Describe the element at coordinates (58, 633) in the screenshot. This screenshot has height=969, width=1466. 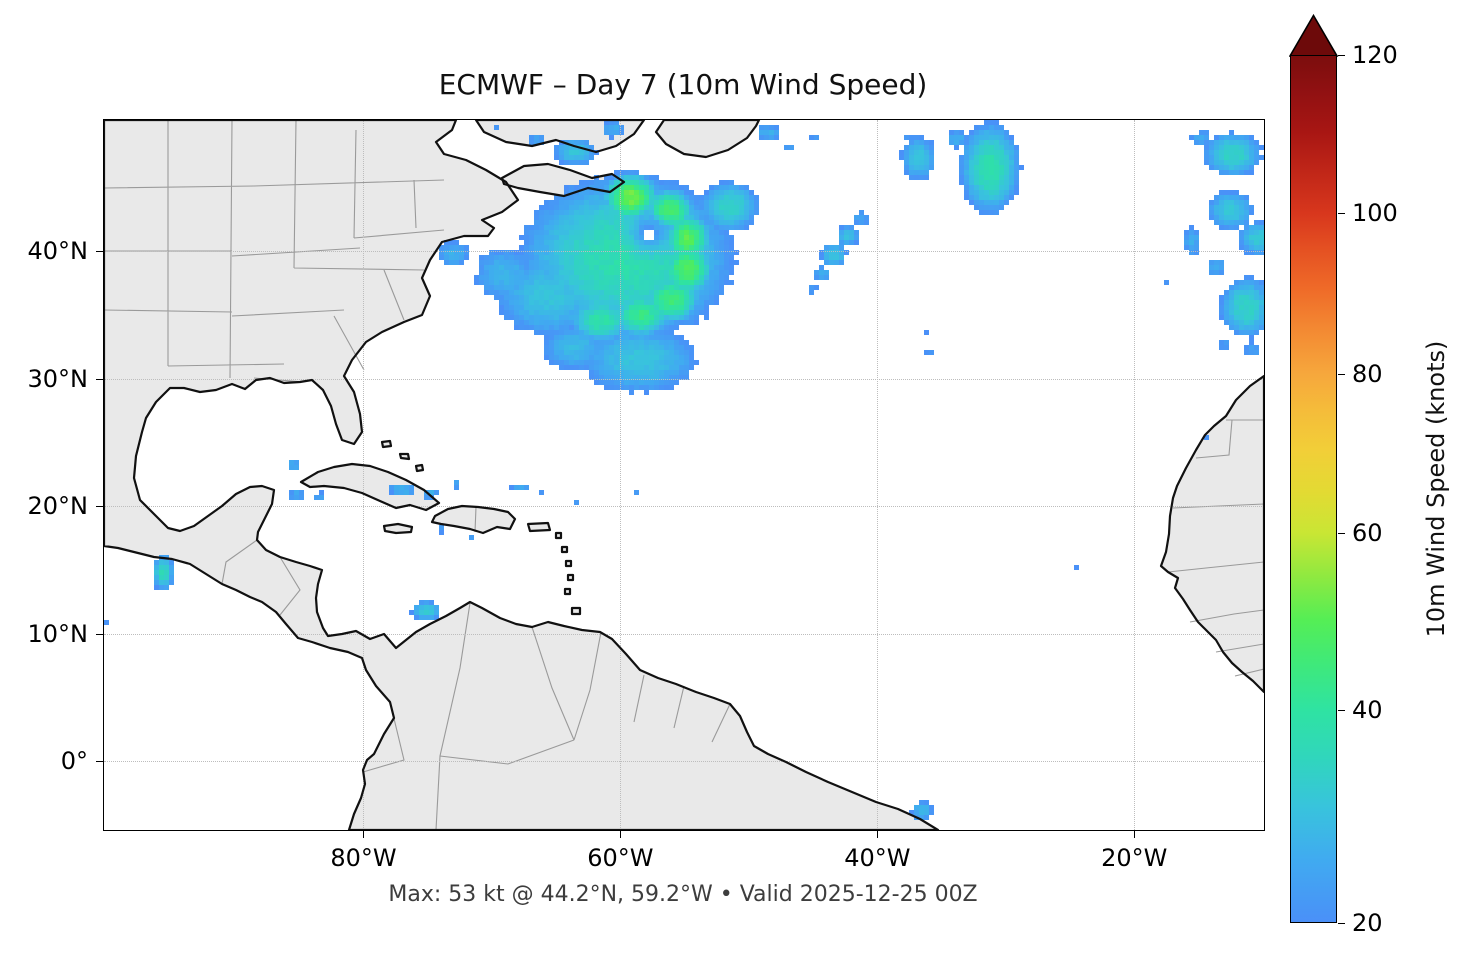
I see `y-axis-tick-label: 10°N` at that location.